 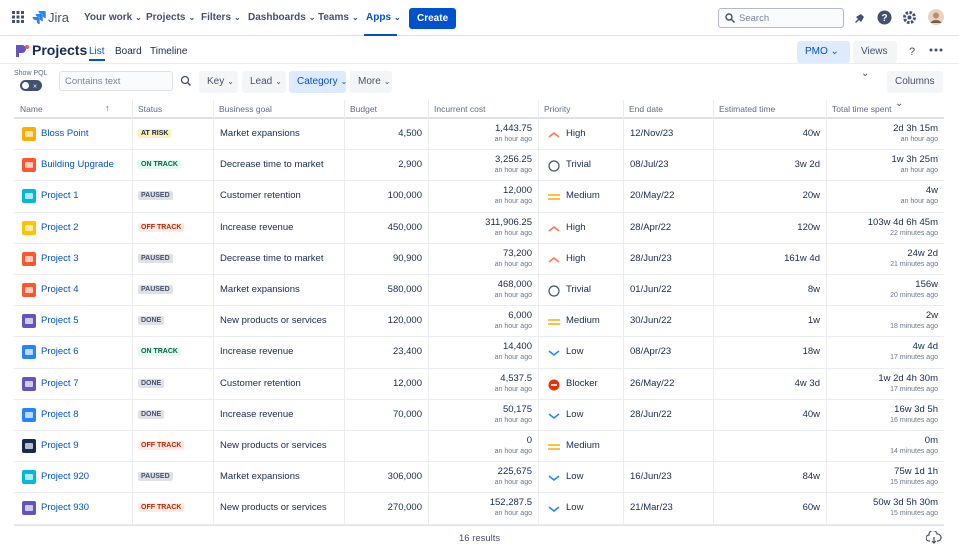 What do you see at coordinates (97, 60) in the screenshot?
I see `tab-indicator` at bounding box center [97, 60].